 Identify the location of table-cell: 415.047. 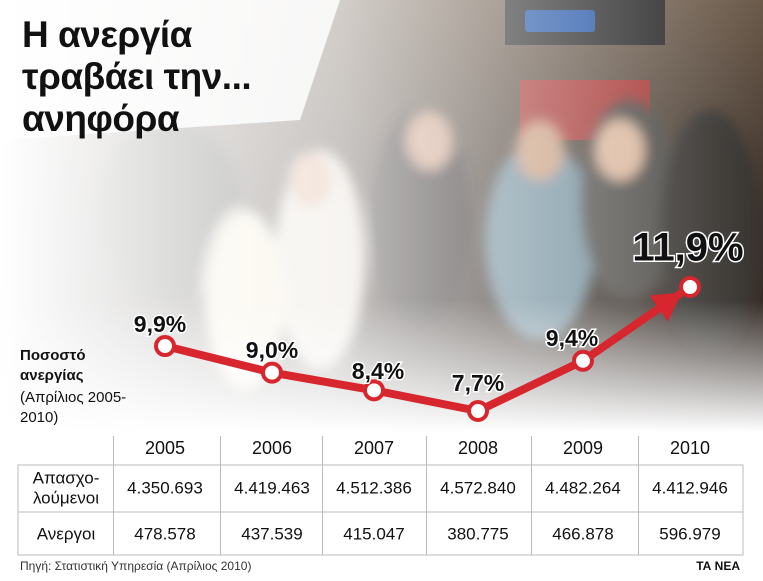
(373, 533).